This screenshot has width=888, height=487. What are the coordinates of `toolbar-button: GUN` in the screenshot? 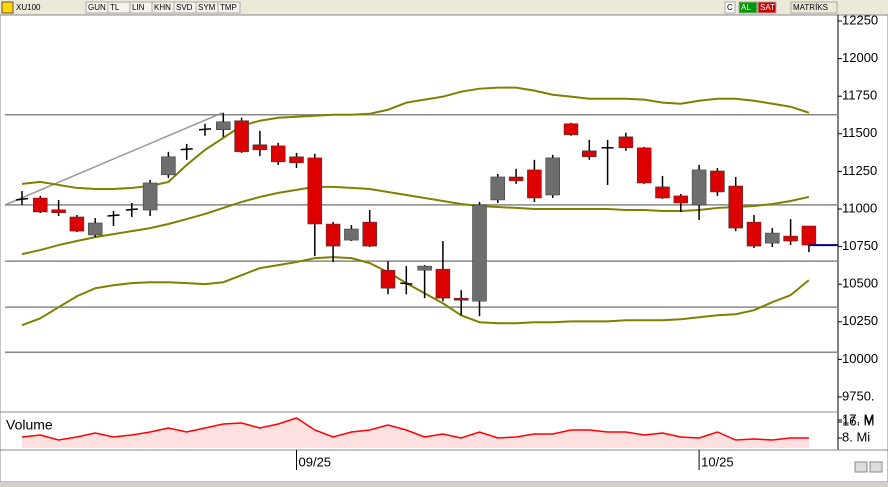 It's located at (97, 7).